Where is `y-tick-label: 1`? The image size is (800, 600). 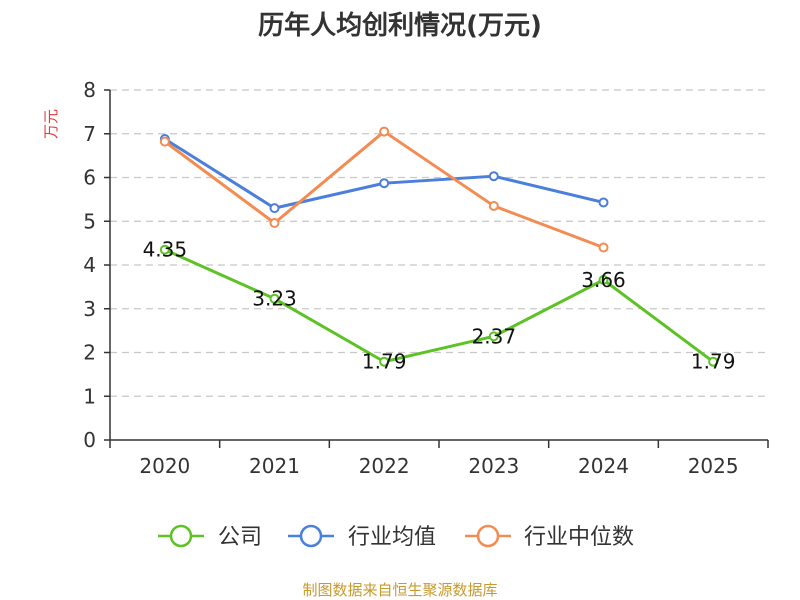
y-tick-label: 1 is located at coordinates (89, 396).